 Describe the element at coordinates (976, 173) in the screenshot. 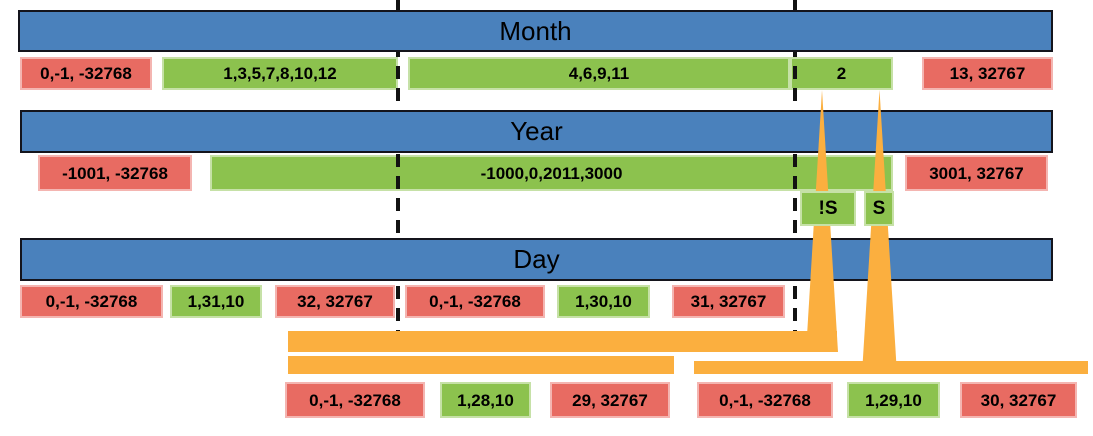

I see `year-invalid-high-partition: 3001, 32767` at that location.